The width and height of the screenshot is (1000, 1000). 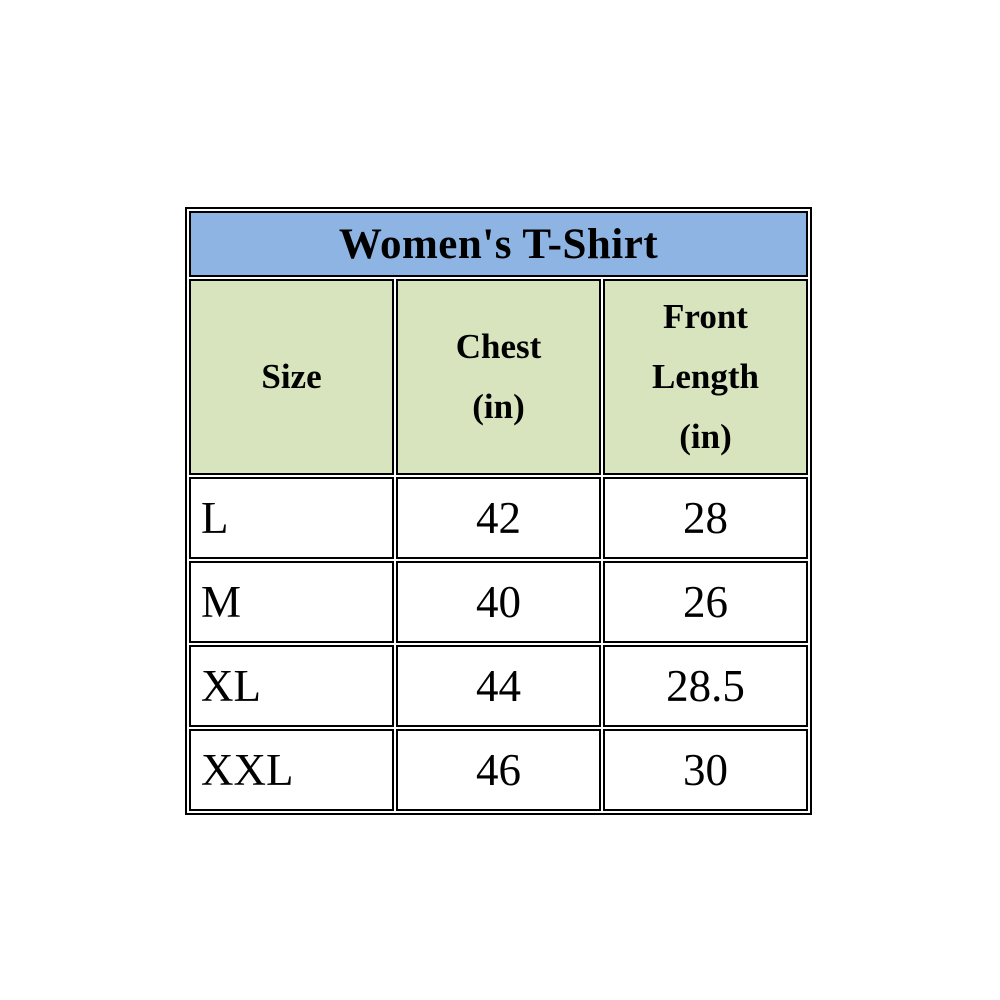 What do you see at coordinates (291, 518) in the screenshot?
I see `size-cell: L` at bounding box center [291, 518].